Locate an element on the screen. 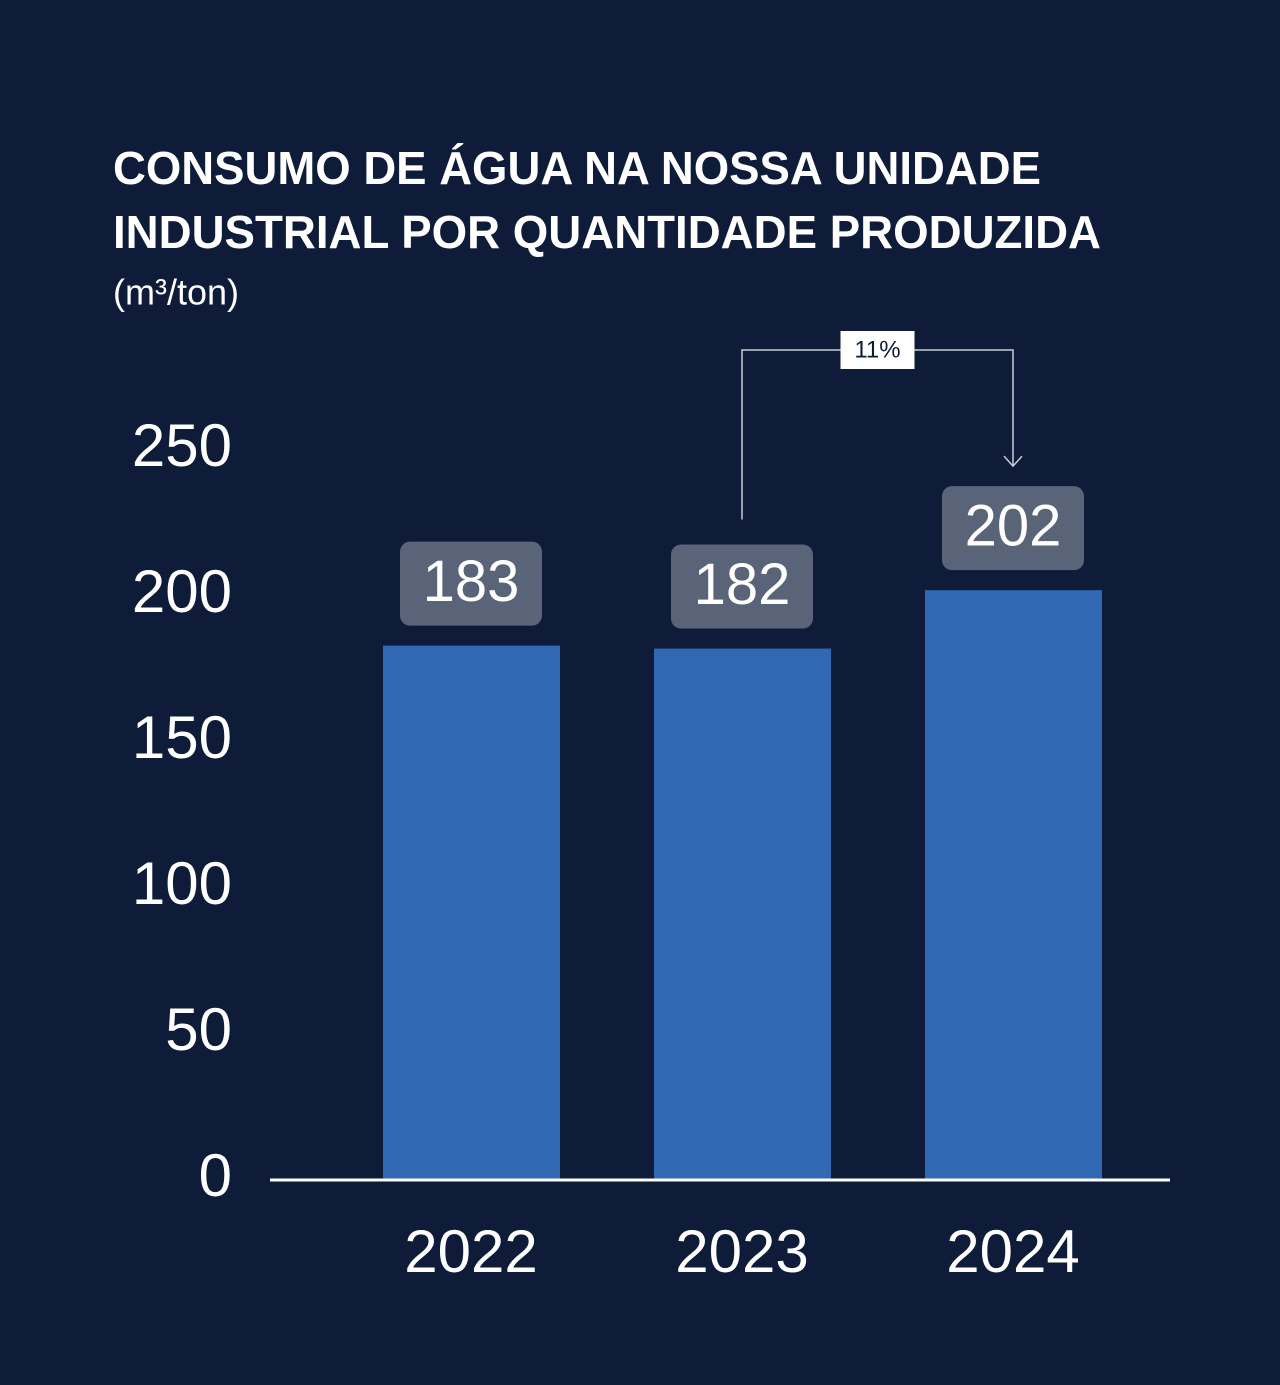  annotation-box is located at coordinates (877, 350).